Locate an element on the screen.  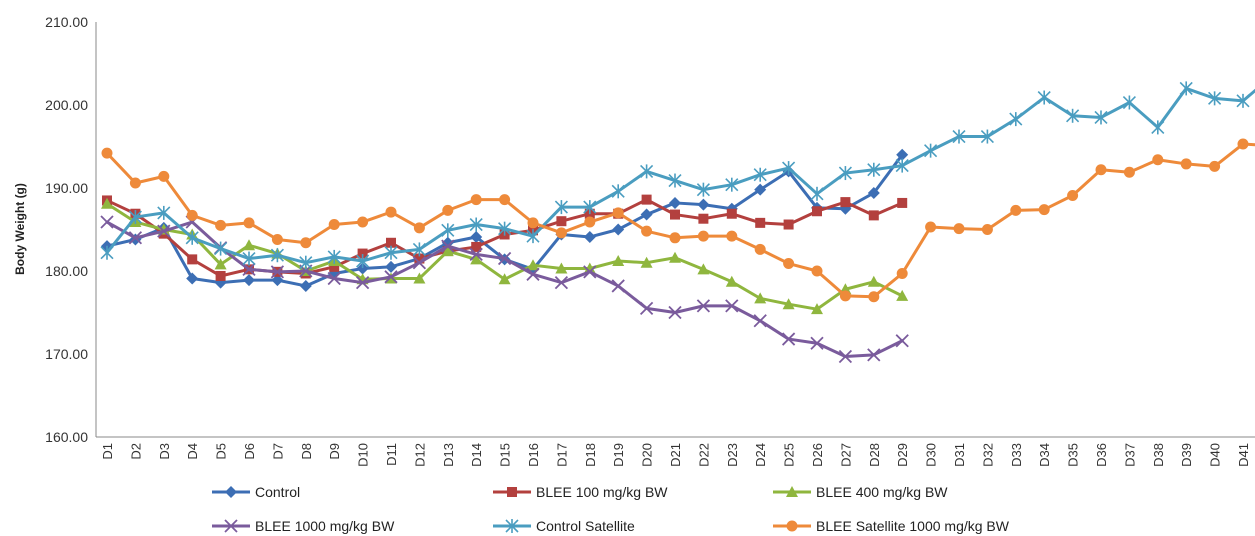
x-tick-label: D2 is located at coordinates (135, 451).